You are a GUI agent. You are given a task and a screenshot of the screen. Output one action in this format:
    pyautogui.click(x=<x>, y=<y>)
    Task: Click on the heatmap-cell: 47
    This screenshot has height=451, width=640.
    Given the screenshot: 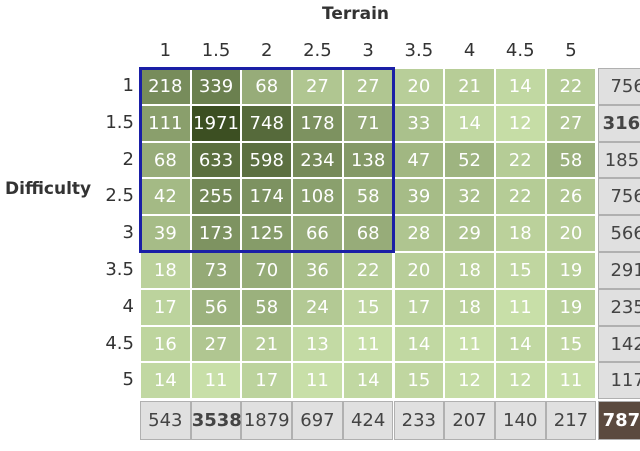 What is the action you would take?
    pyautogui.click(x=419, y=160)
    